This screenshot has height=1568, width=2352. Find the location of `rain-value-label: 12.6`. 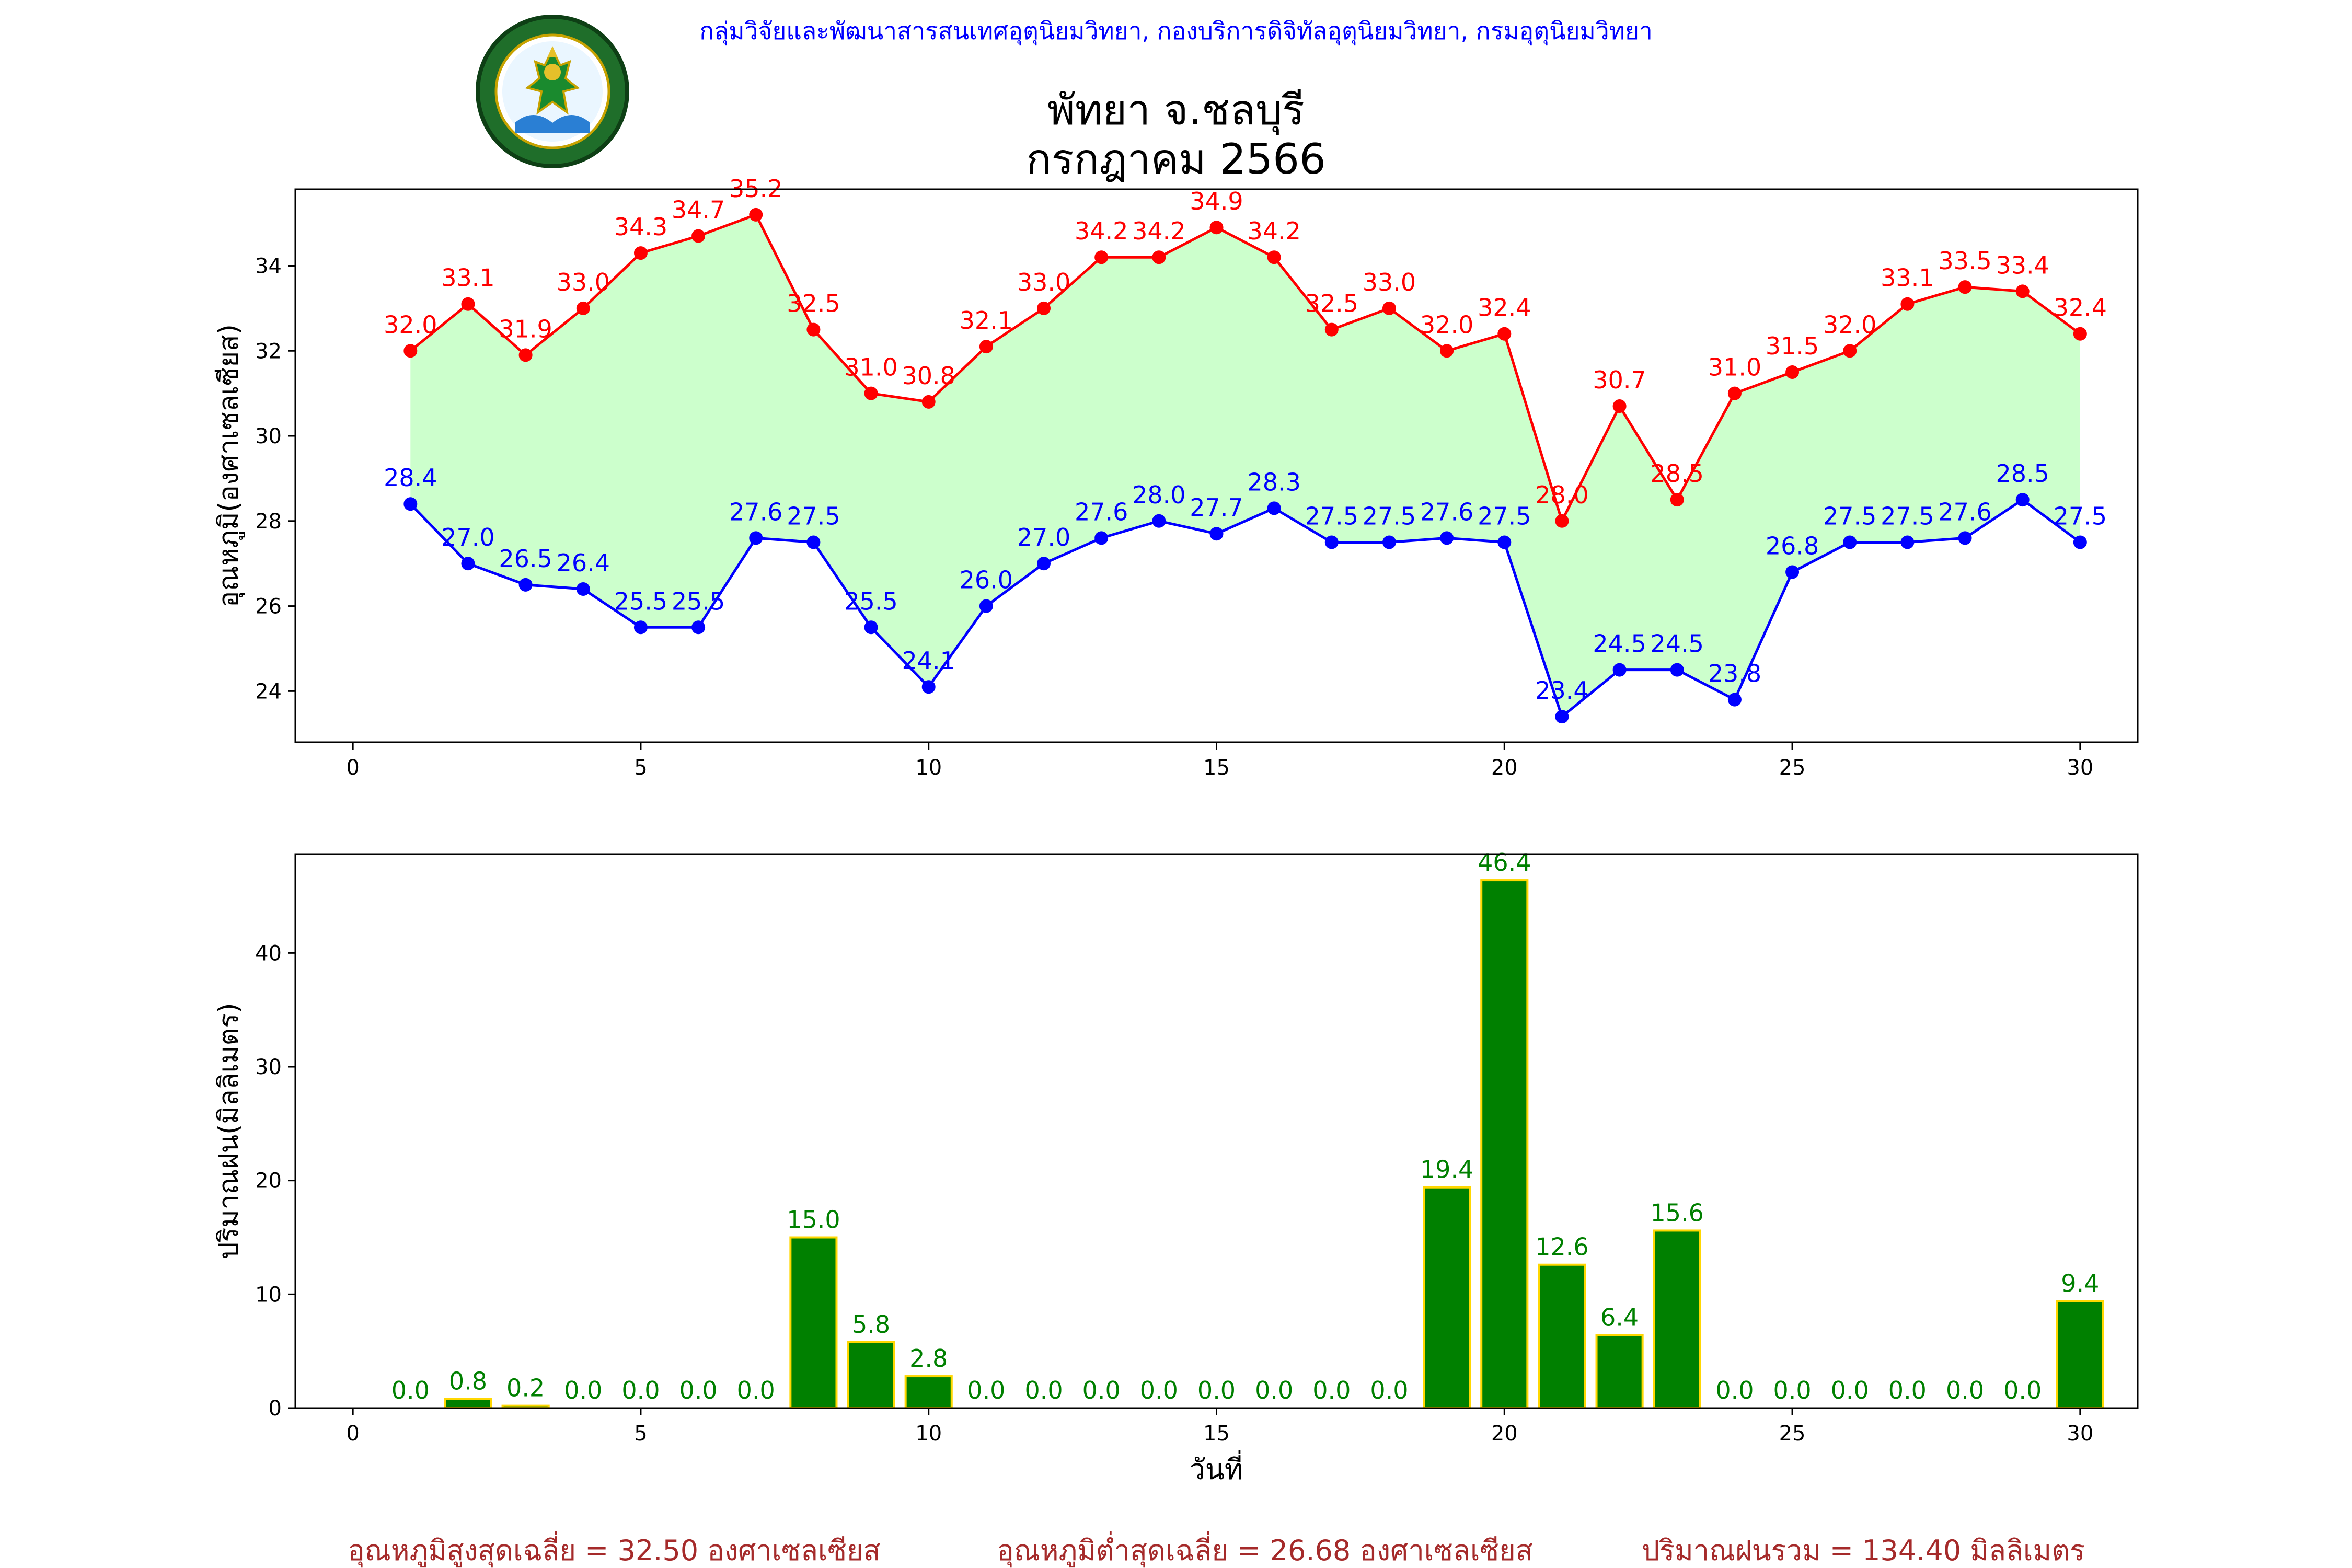

rain-value-label: 12.6 is located at coordinates (1561, 1247).